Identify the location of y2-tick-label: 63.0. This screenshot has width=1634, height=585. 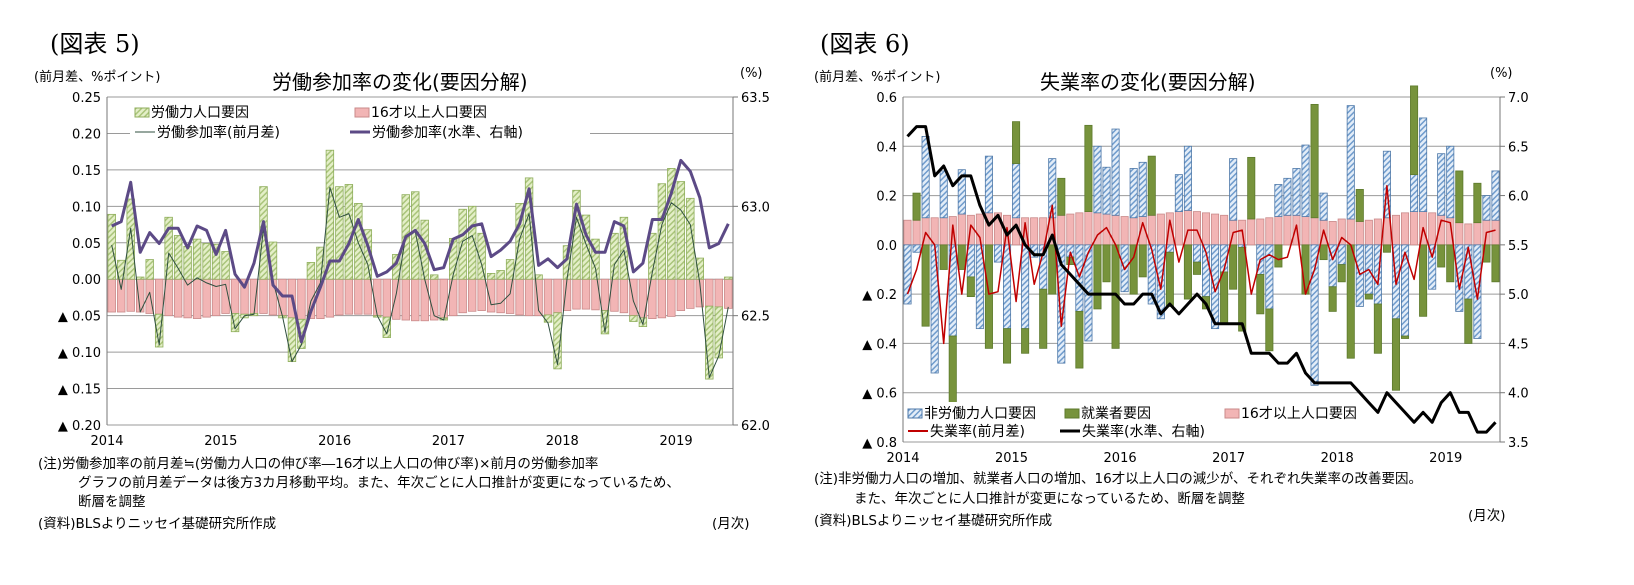
(755, 207).